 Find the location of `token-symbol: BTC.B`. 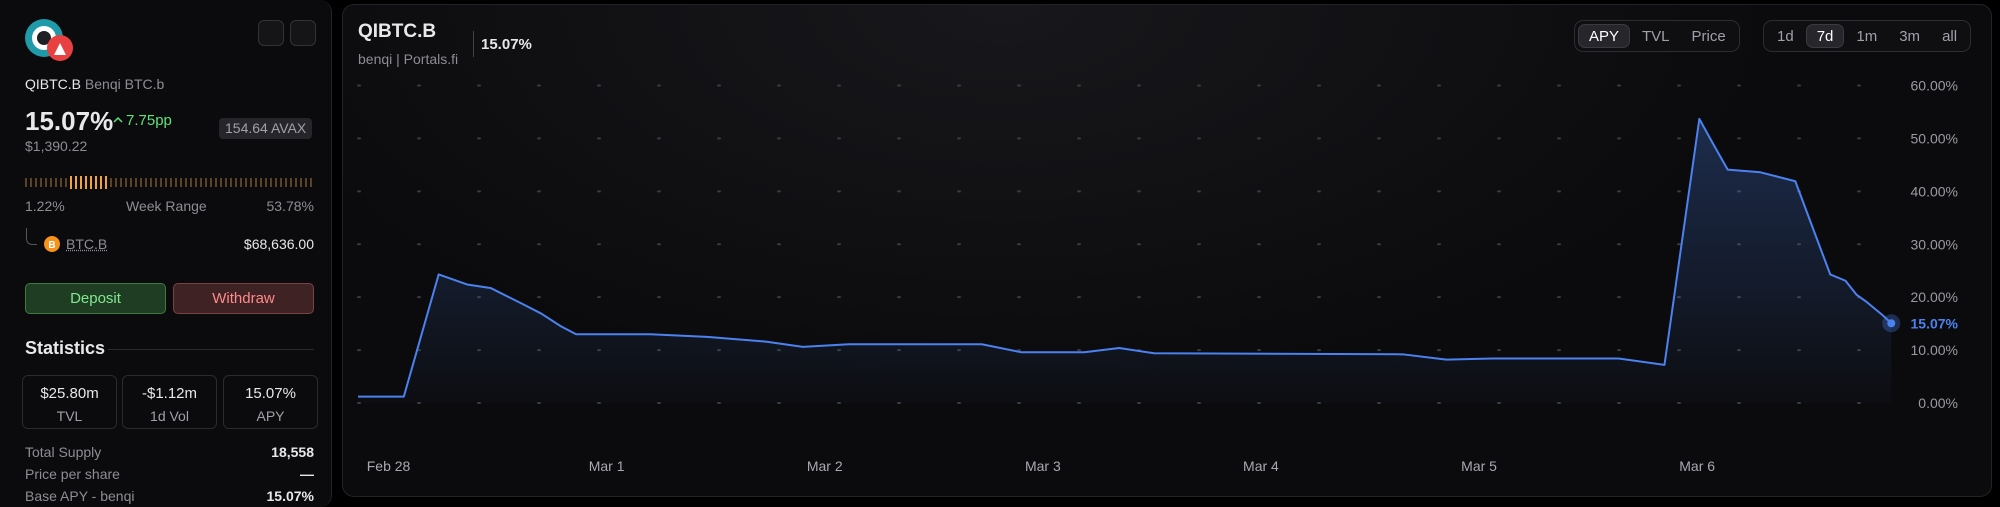

token-symbol: BTC.B is located at coordinates (87, 244).